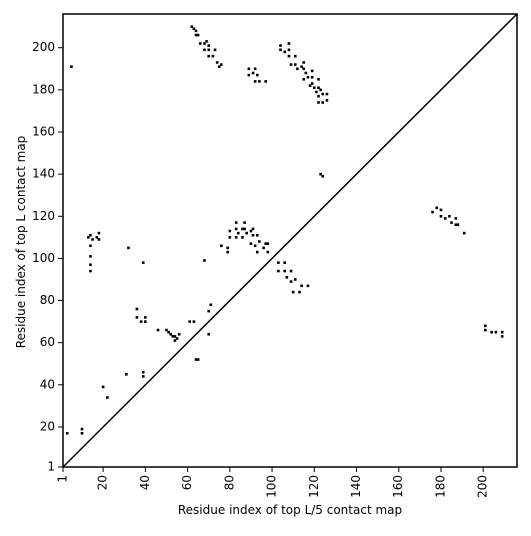 Image resolution: width=531 pixels, height=536 pixels. I want to click on x-tick-label: 120, so click(314, 486).